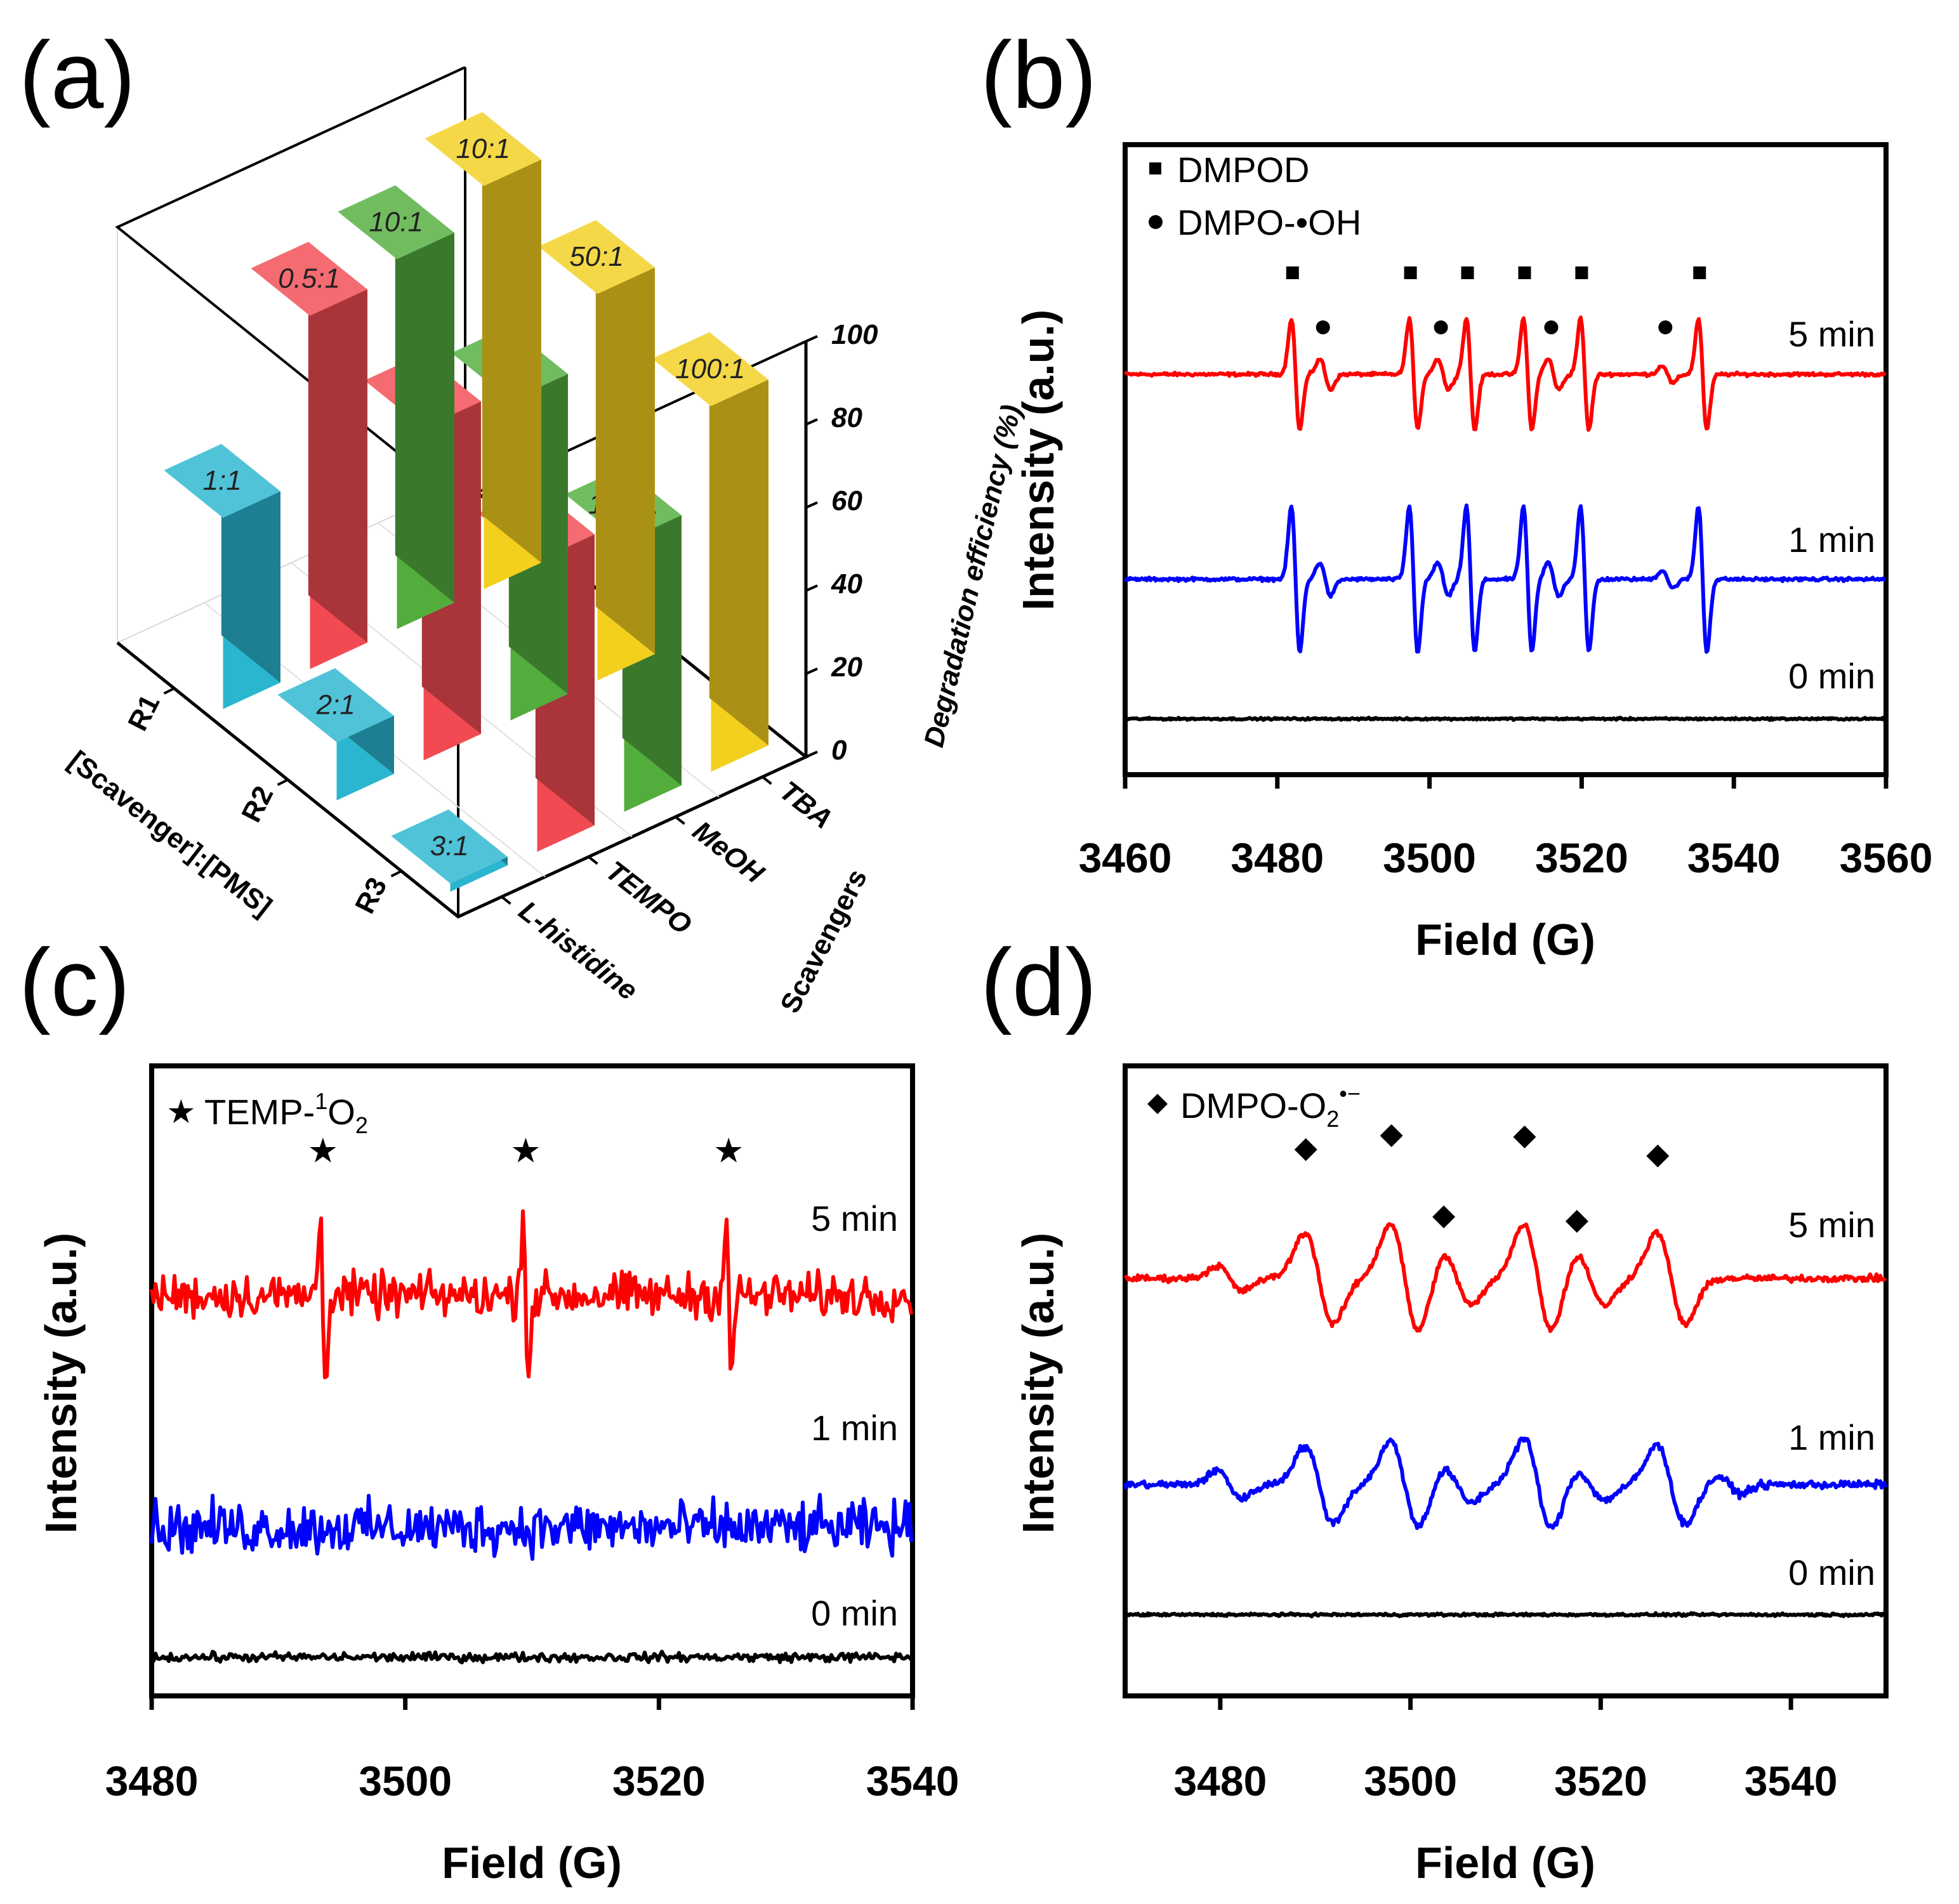 The image size is (1959, 1904). Describe the element at coordinates (1125, 857) in the screenshot. I see `x-tick-label: 3460` at that location.